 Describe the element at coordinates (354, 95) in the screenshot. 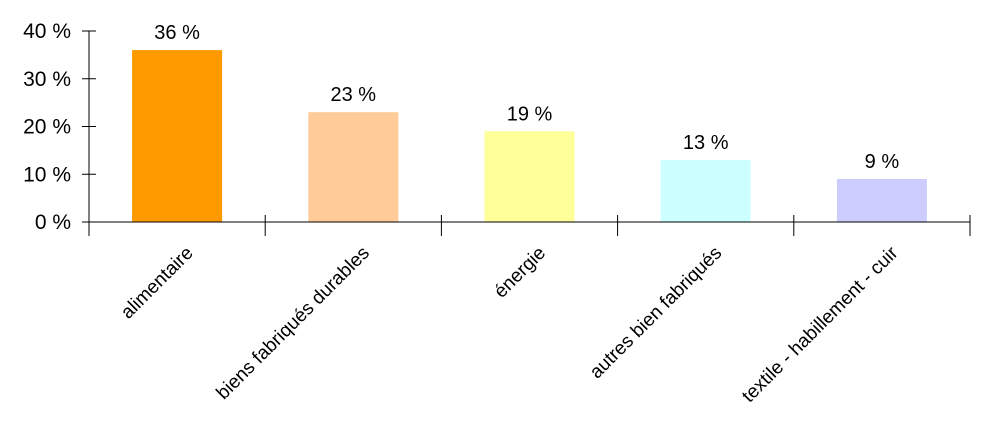

I see `data-label: 23 %` at that location.